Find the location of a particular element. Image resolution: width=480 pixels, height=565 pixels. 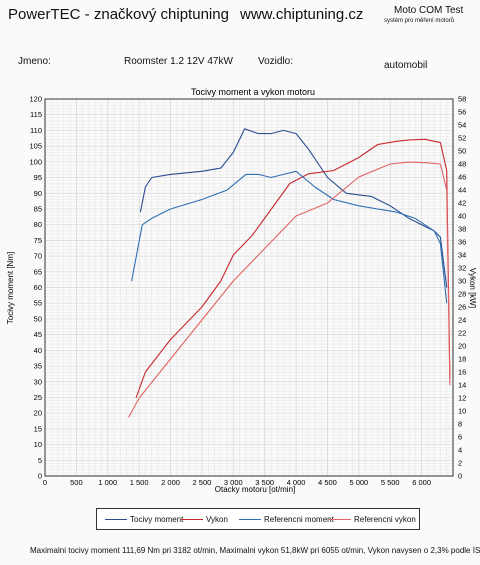

vehicle-value: Roomster 1.2 12V 47kW is located at coordinates (178, 61).